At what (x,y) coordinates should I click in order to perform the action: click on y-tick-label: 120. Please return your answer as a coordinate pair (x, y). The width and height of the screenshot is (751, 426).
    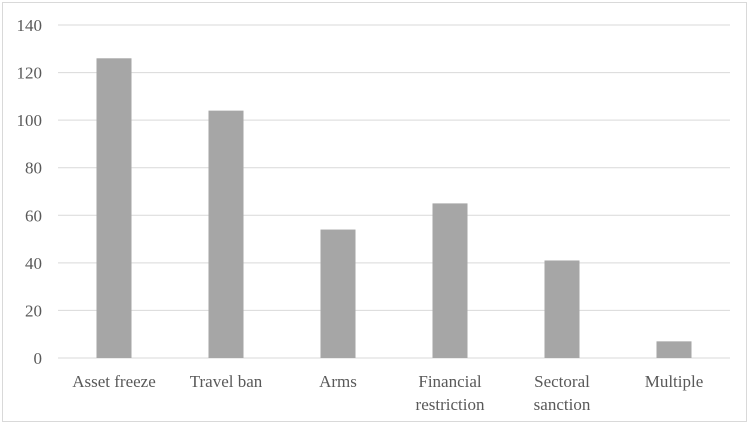
    Looking at the image, I should click on (30, 73).